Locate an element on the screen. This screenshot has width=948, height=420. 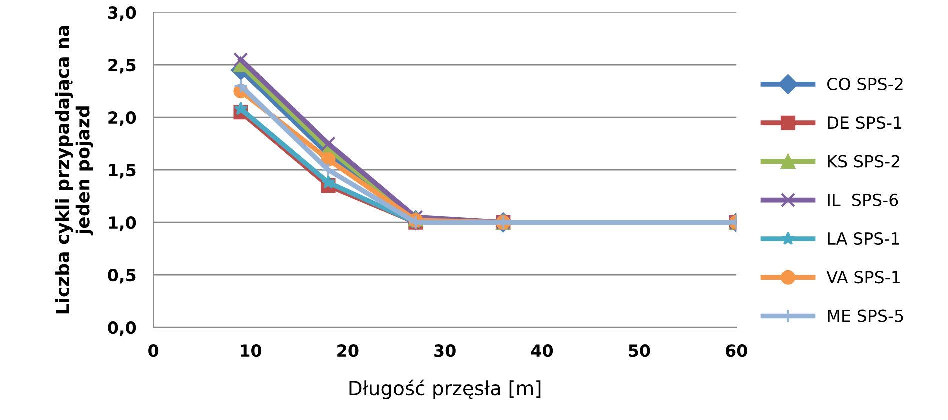
y-tick-label: 0,0 is located at coordinates (122, 329).